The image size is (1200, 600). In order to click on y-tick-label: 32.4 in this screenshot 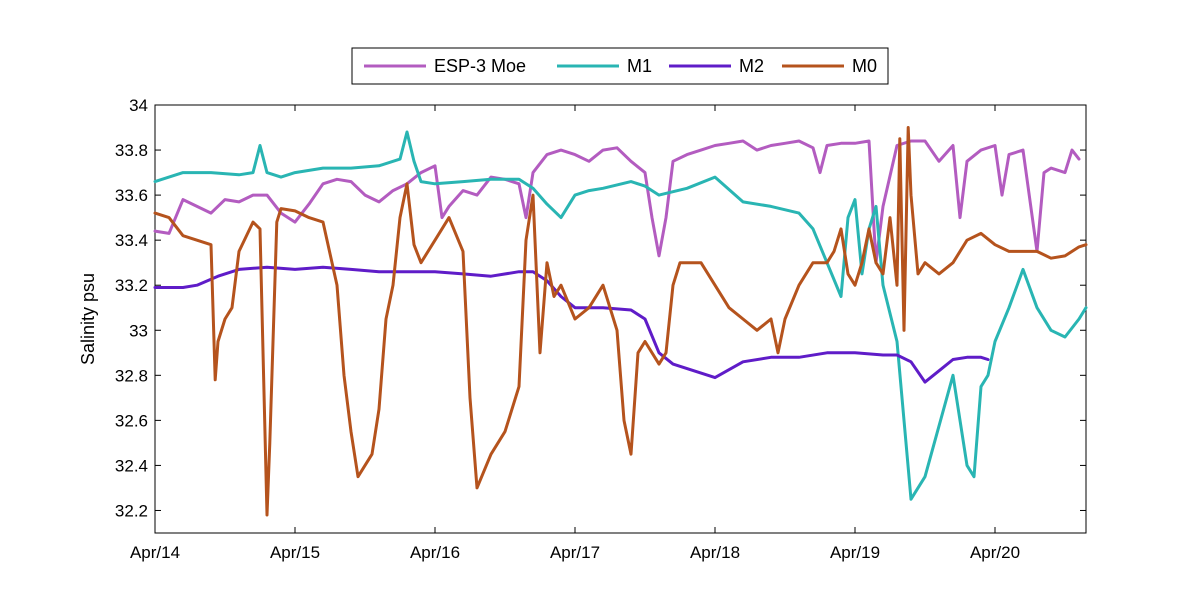, I will do `click(131, 465)`.